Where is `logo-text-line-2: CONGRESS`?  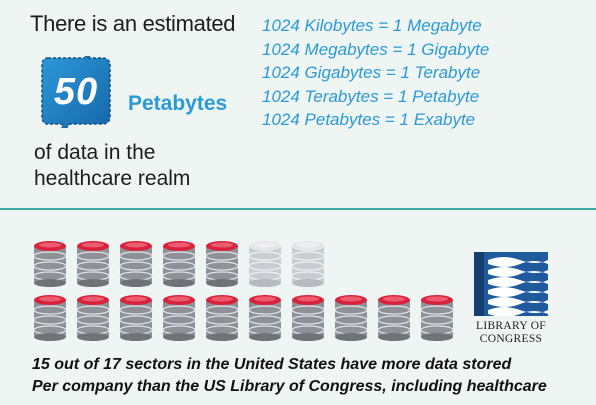 logo-text-line-2: CONGRESS is located at coordinates (511, 339).